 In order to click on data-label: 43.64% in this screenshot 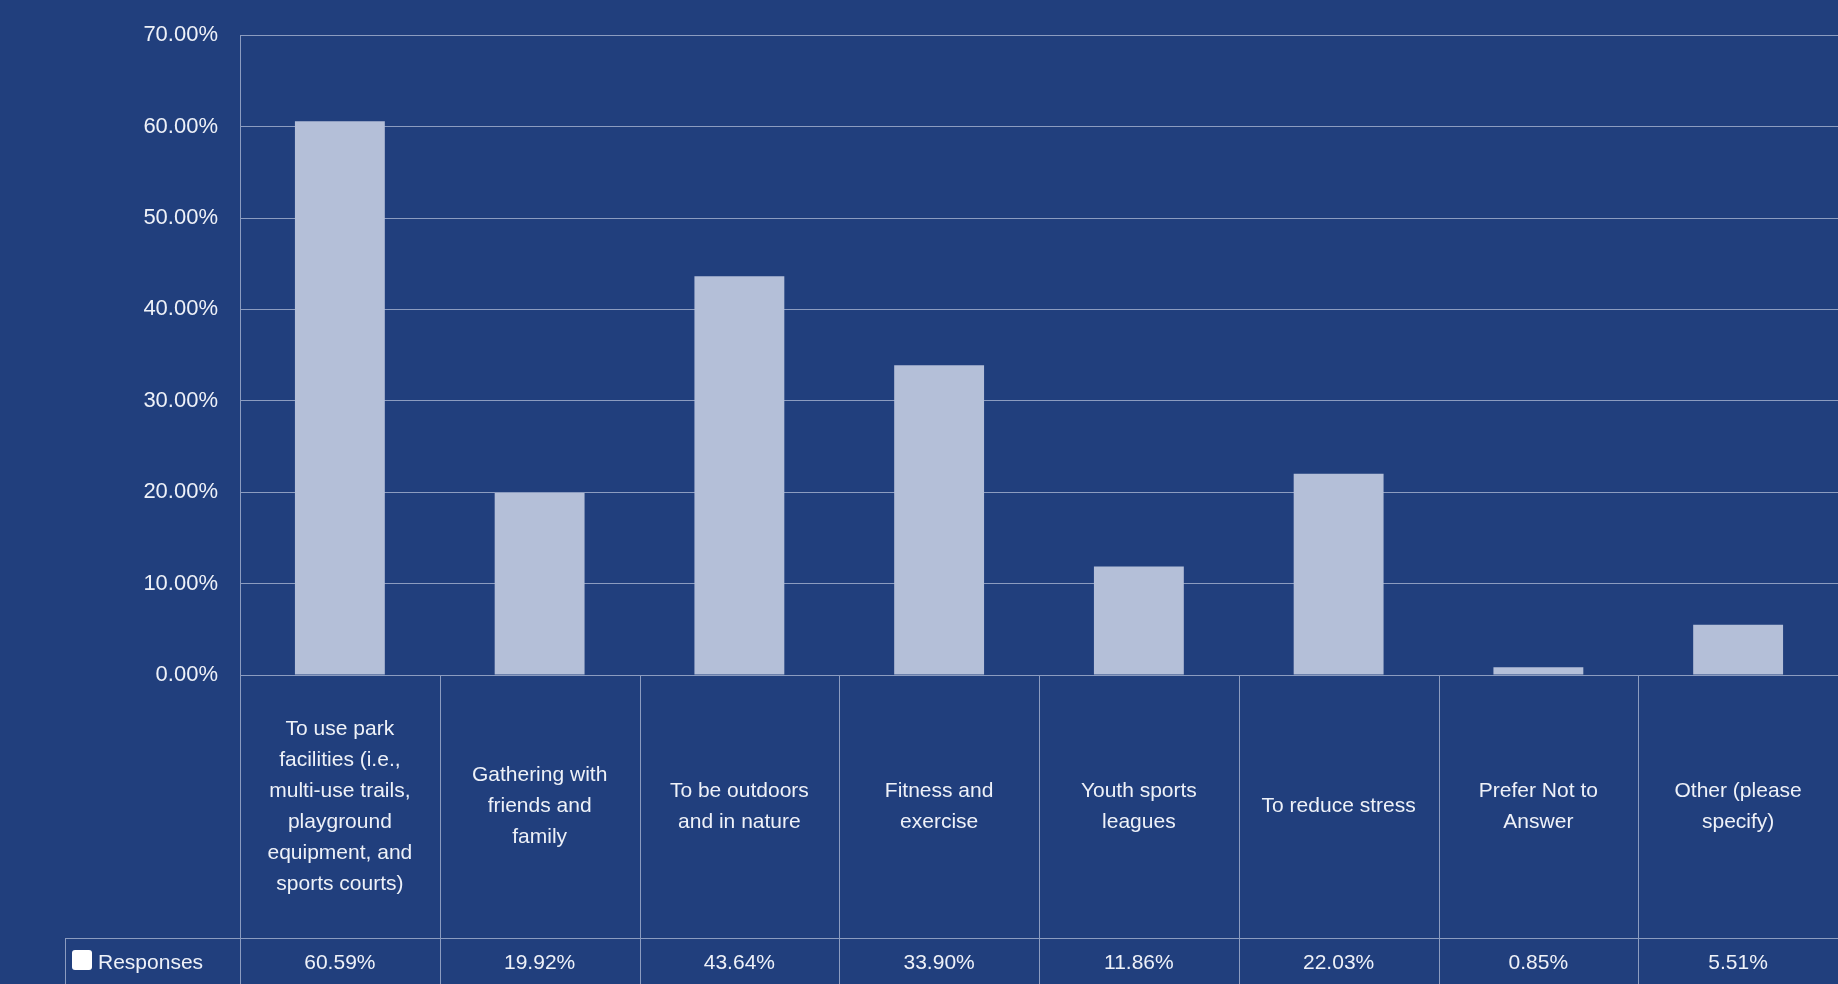, I will do `click(739, 961)`.